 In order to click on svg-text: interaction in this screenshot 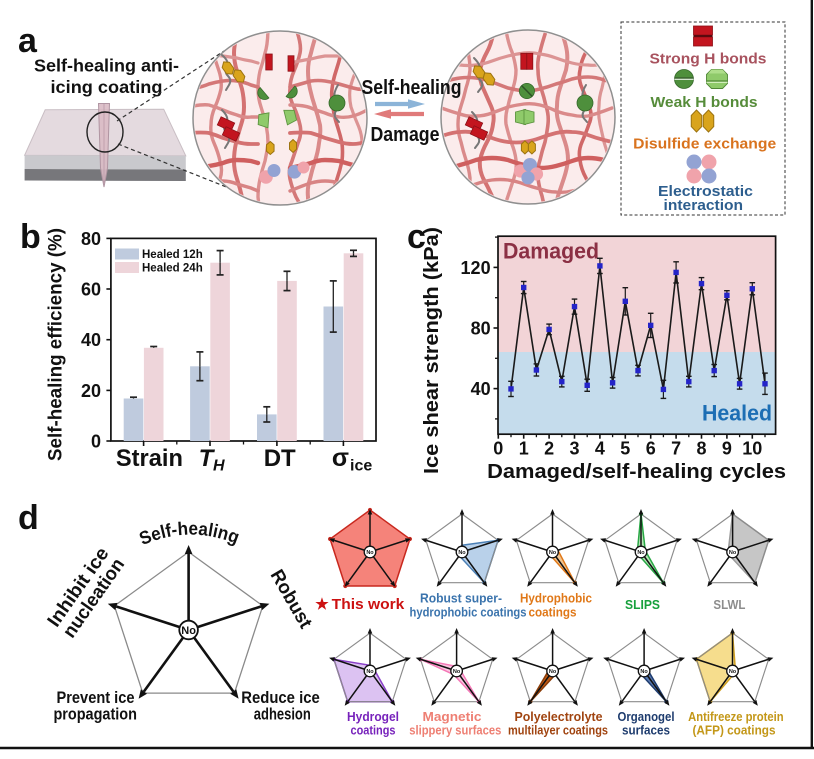, I will do `click(704, 206)`.